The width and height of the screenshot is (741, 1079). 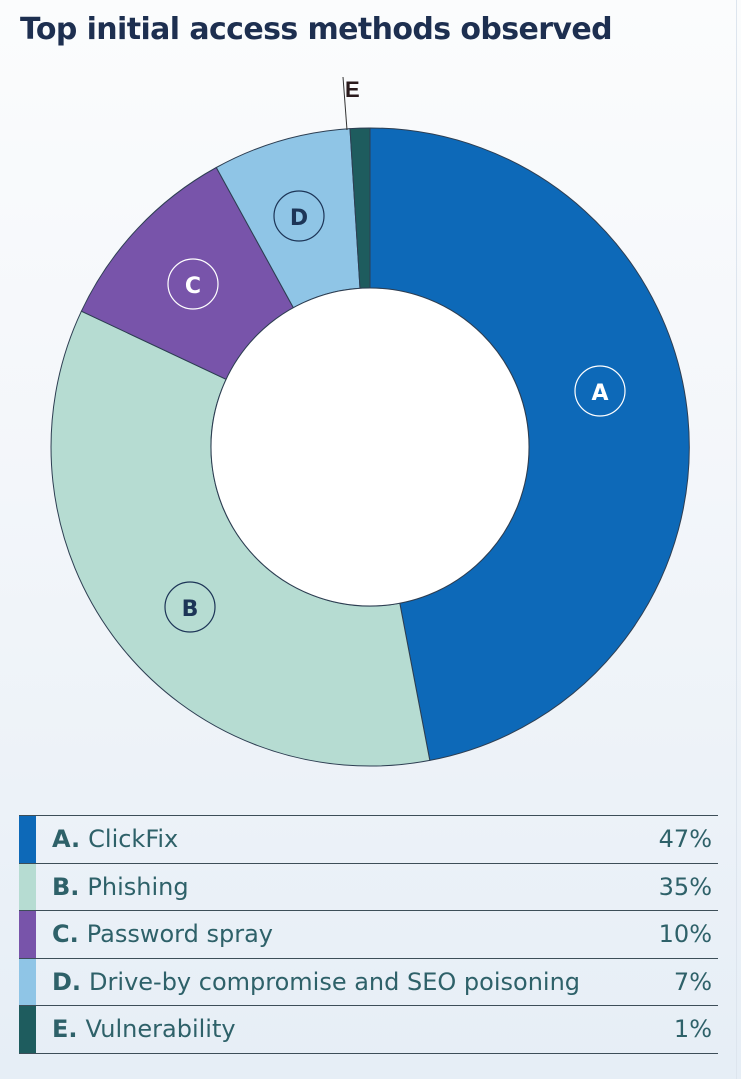 I want to click on slice-e-leader-line, so click(x=345, y=103).